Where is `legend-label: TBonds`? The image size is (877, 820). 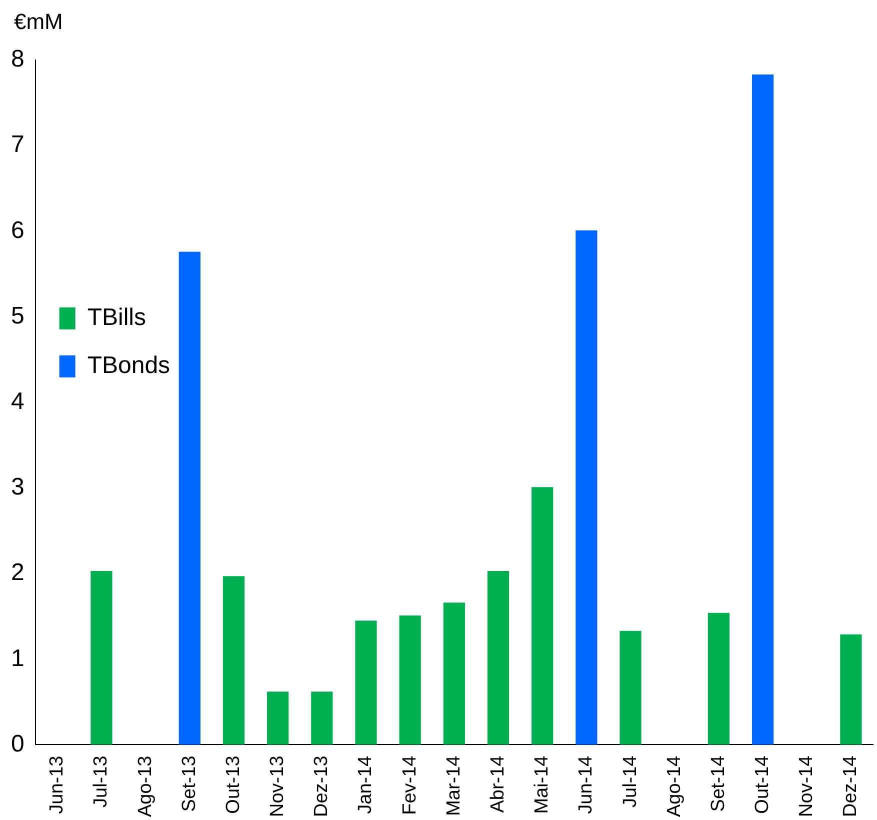 legend-label: TBonds is located at coordinates (128, 365).